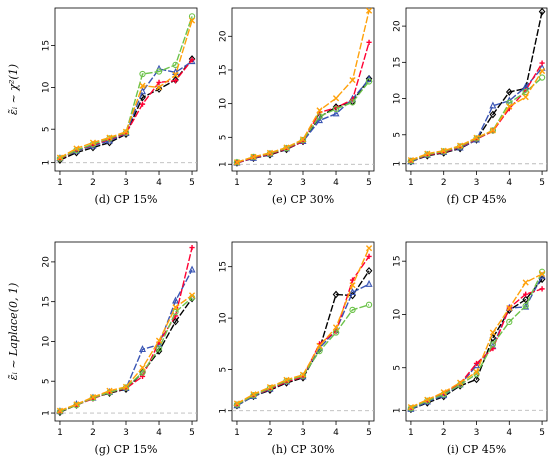 The width and height of the screenshot is (550, 462). I want to click on x-tick-label: 1, so click(411, 433).